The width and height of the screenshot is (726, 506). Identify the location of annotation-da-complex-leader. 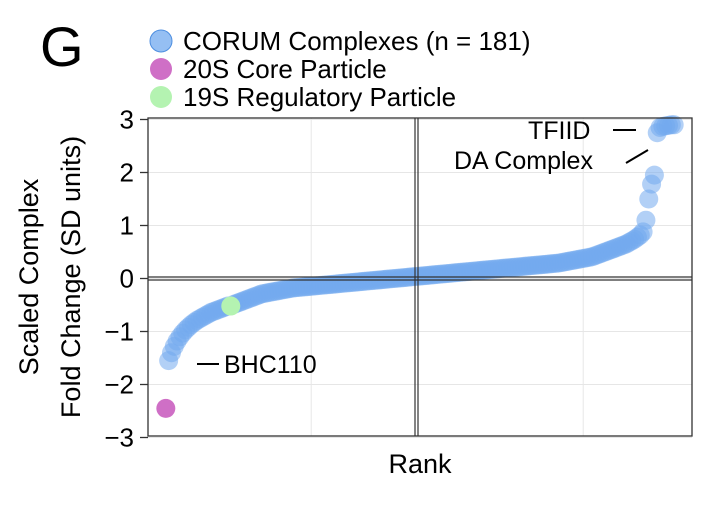
(637, 156).